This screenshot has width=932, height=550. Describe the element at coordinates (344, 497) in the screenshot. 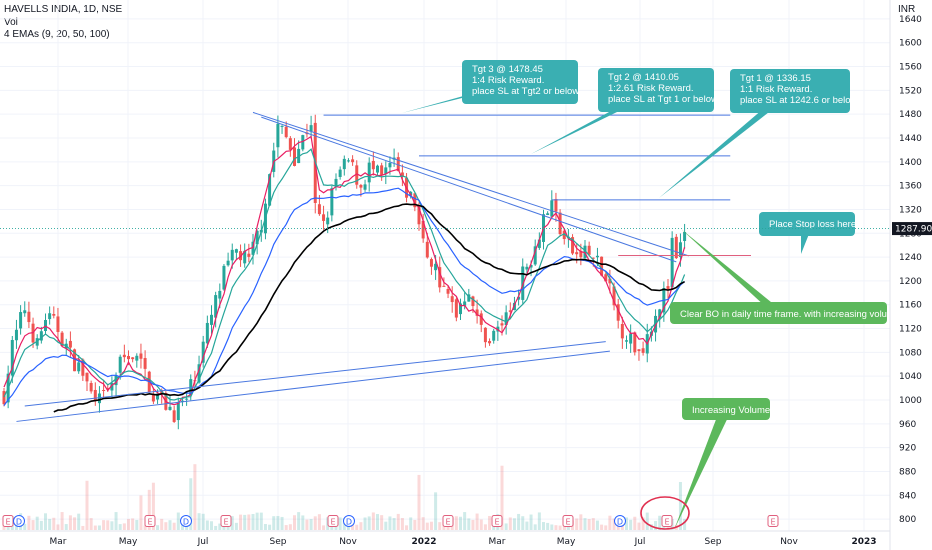

I see `volume-bars` at that location.